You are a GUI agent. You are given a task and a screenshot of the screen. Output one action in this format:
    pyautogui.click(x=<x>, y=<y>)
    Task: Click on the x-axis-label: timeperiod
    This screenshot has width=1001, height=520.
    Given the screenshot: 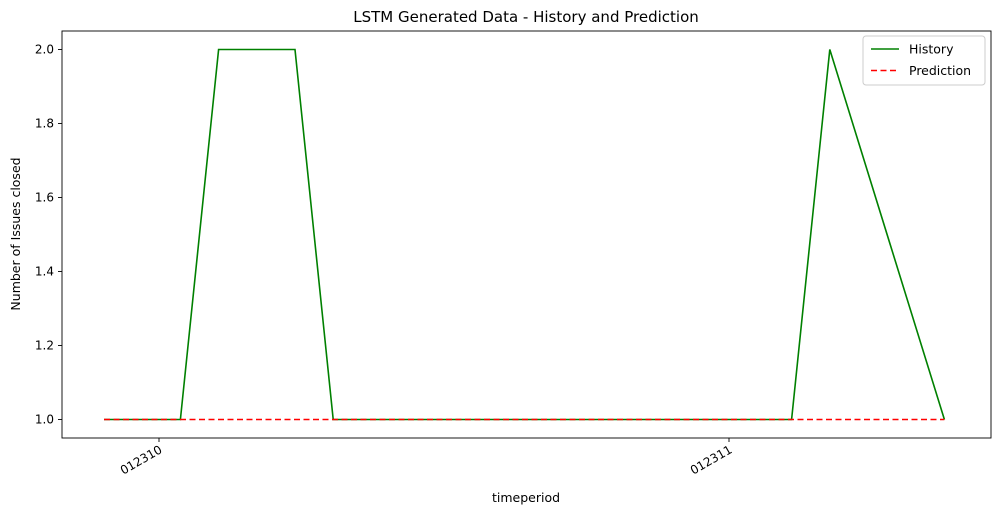 What is the action you would take?
    pyautogui.click(x=526, y=497)
    